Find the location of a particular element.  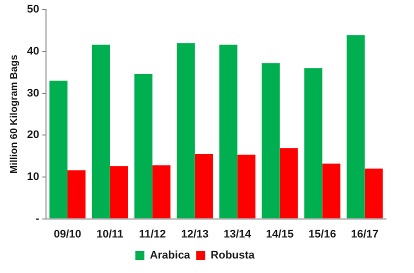

y-axis-title: Million 60 Kilogram Bags is located at coordinates (14, 114).